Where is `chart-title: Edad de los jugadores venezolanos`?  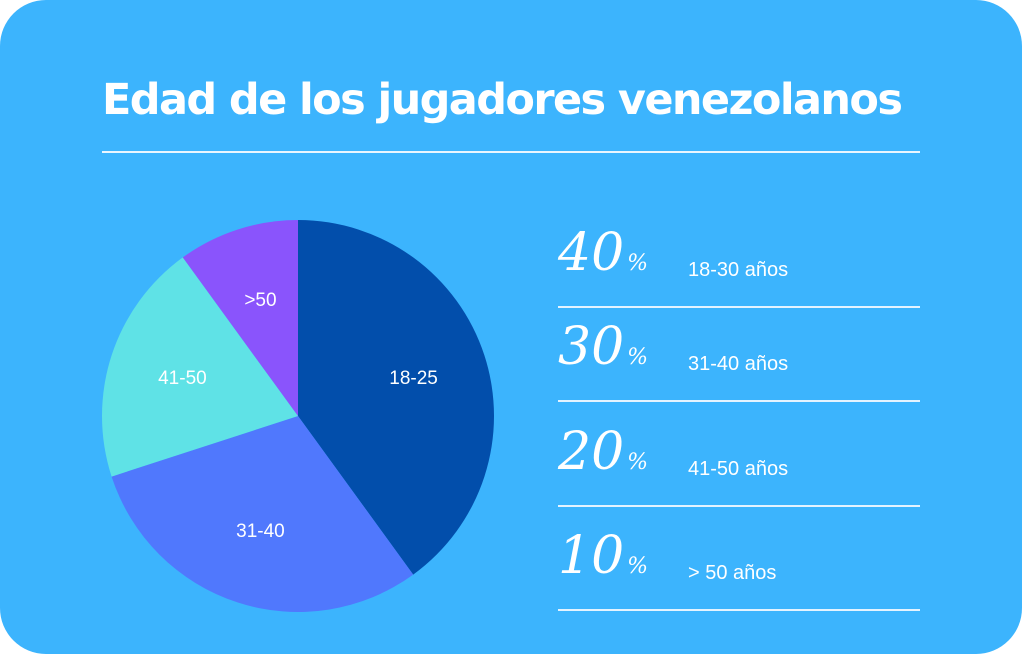 chart-title: Edad de los jugadores venezolanos is located at coordinates (502, 100).